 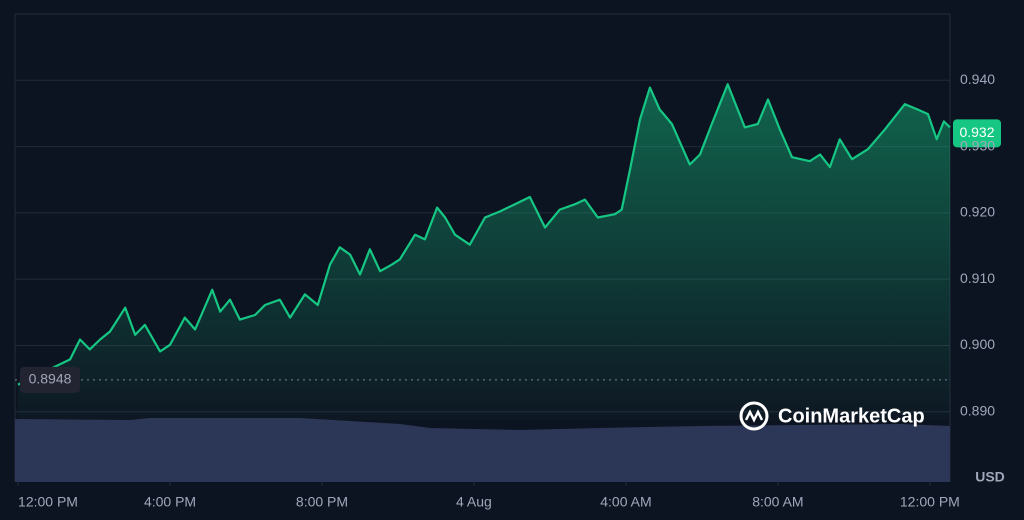 What do you see at coordinates (977, 278) in the screenshot?
I see `y-tick-label: 0.910` at bounding box center [977, 278].